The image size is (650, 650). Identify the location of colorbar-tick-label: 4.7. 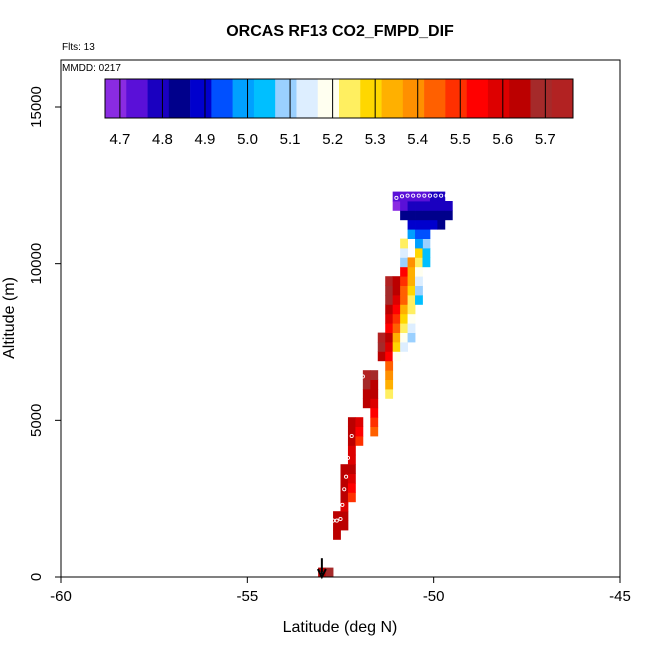
(119, 139).